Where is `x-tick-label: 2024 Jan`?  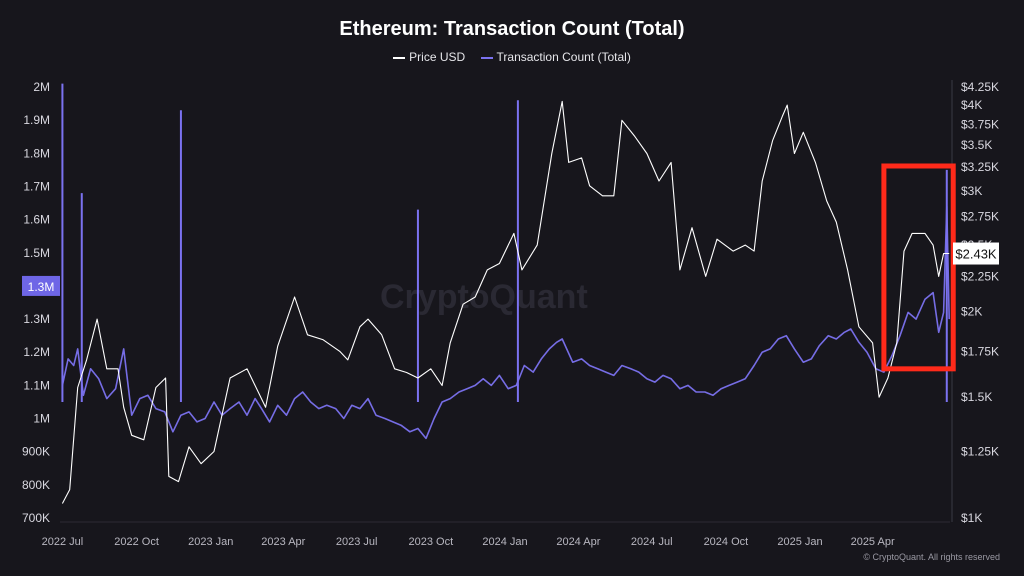
x-tick-label: 2024 Jan is located at coordinates (504, 542).